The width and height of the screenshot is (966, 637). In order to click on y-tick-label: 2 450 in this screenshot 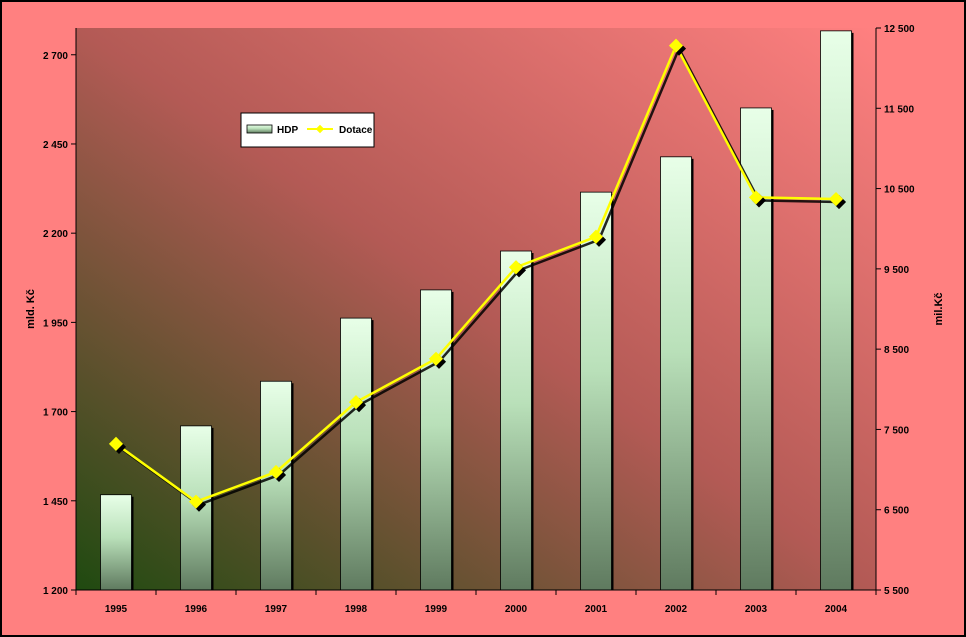, I will do `click(55, 145)`.